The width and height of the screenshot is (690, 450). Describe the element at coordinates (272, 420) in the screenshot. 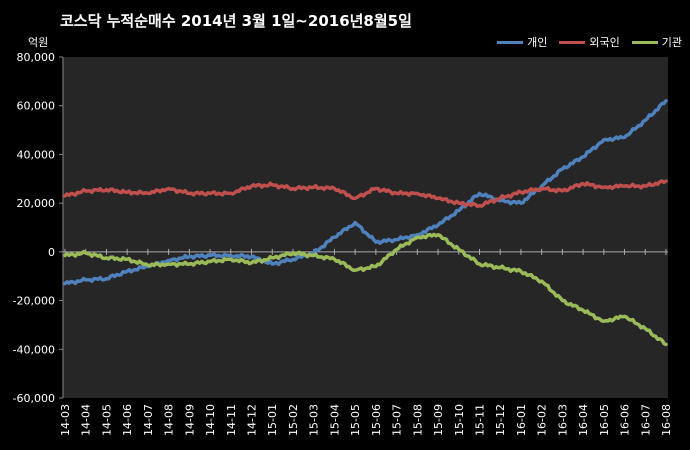

I see `x-tick-label: 15-01` at that location.